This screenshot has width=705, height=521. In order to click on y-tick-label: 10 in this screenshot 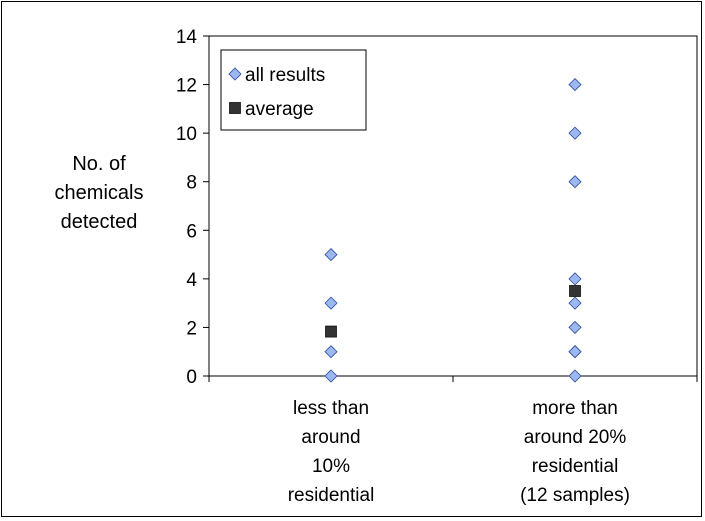, I will do `click(186, 134)`.